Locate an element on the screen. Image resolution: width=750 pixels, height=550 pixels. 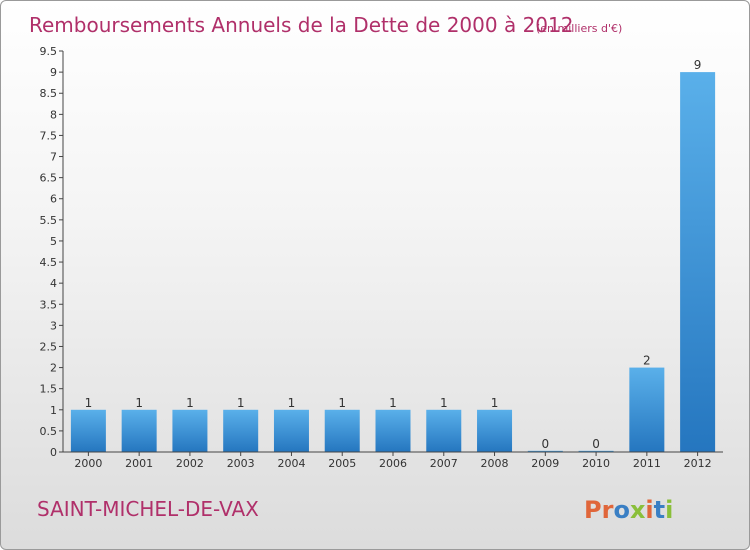
x-tick-label: 2009 is located at coordinates (545, 463).